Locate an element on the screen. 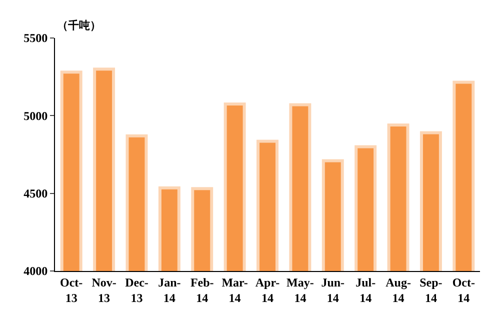  x-tick-label: Aug-14 is located at coordinates (398, 290).